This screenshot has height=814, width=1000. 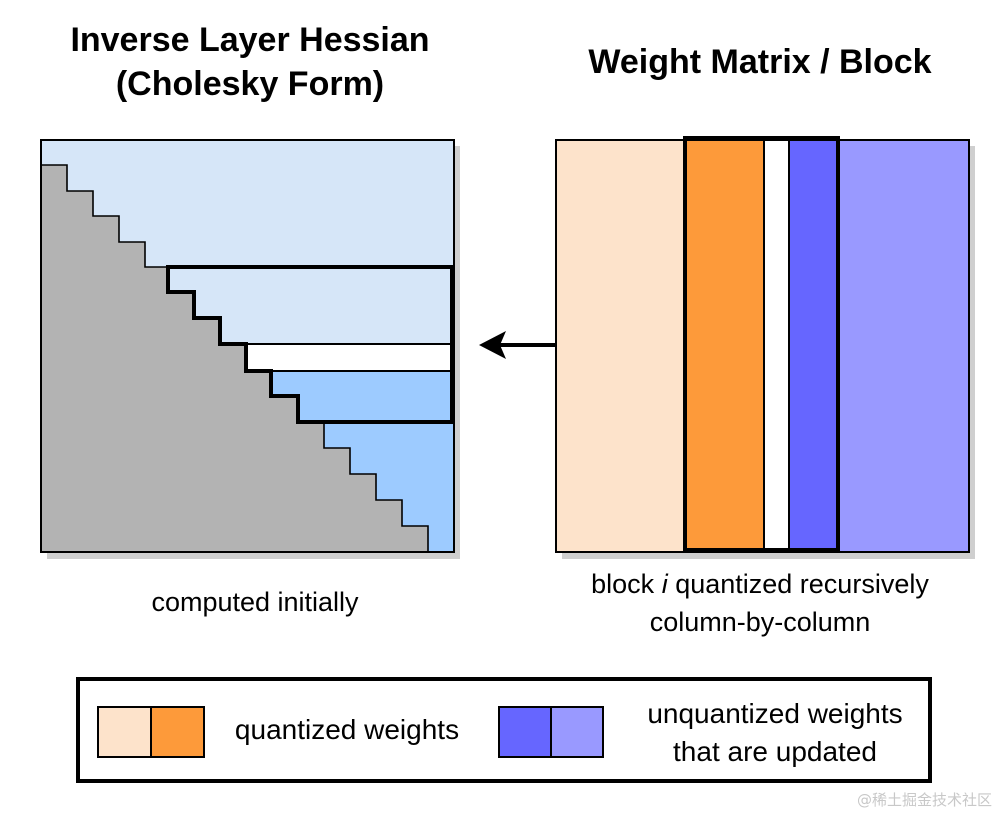 I want to click on hessian-current-row, so click(x=350, y=357).